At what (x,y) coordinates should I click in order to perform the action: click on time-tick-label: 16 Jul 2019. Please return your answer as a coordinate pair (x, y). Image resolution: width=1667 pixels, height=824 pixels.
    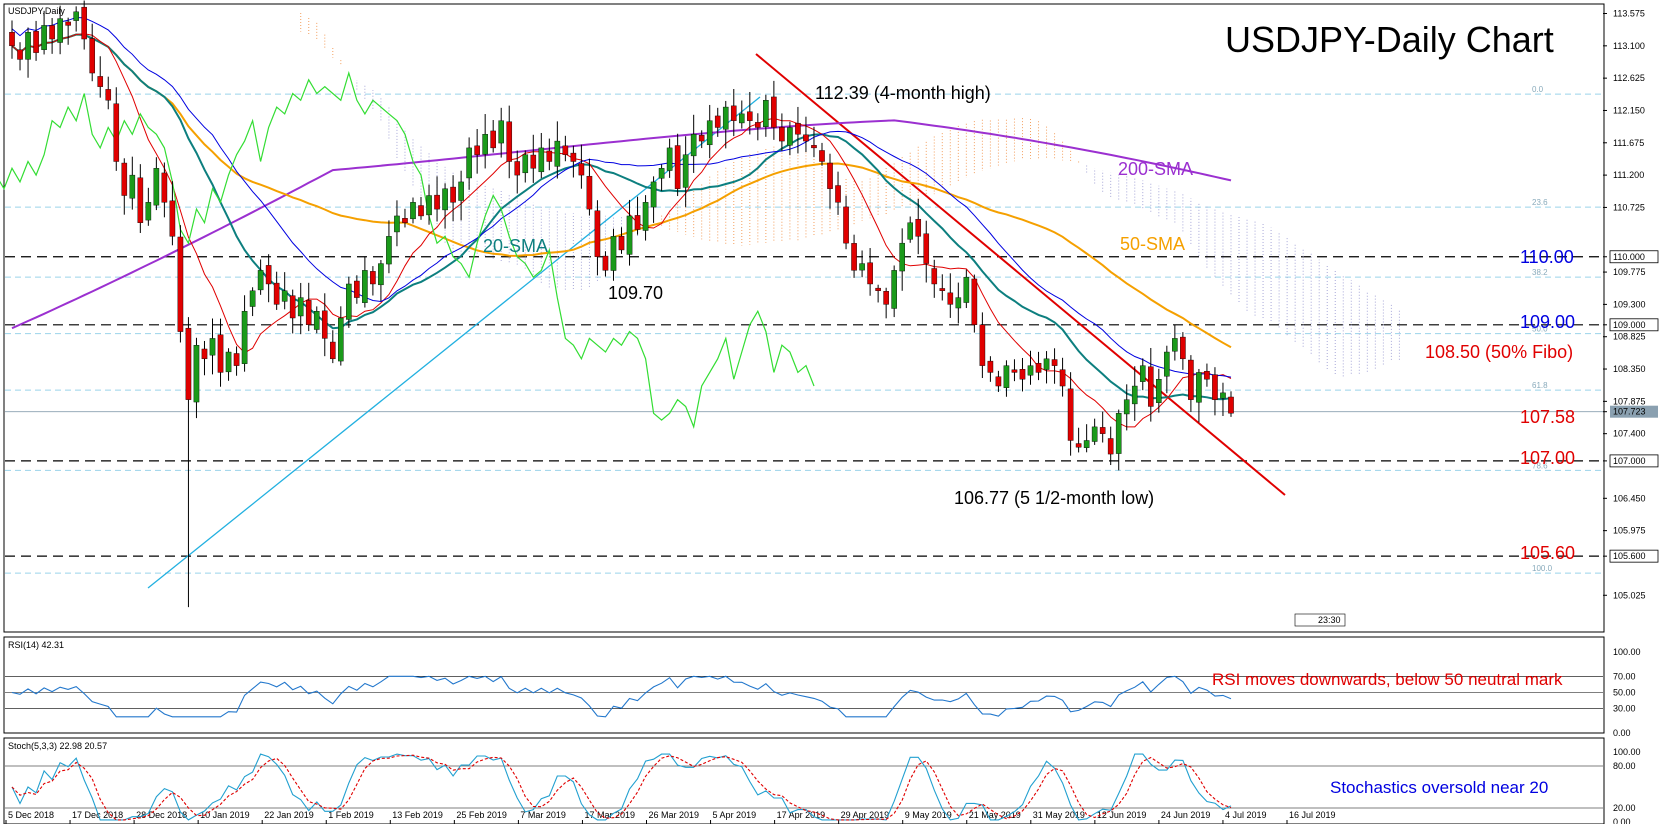
    Looking at the image, I should click on (1312, 815).